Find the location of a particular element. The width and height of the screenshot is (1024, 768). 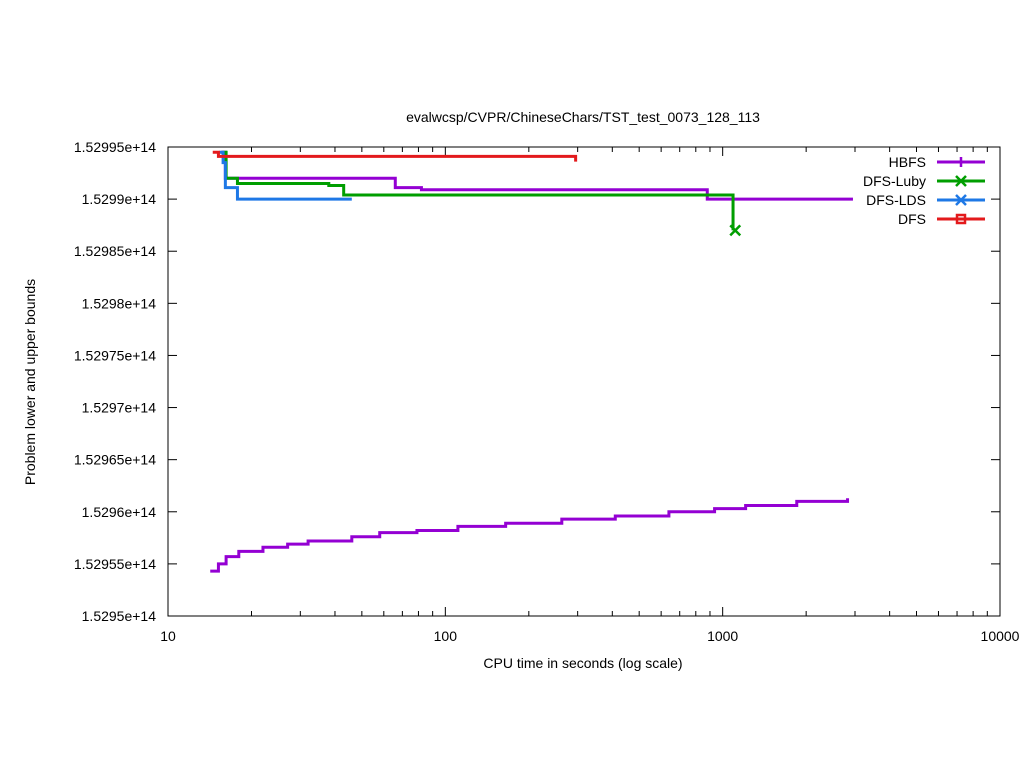

legend-label: DFS-LDS is located at coordinates (896, 200).